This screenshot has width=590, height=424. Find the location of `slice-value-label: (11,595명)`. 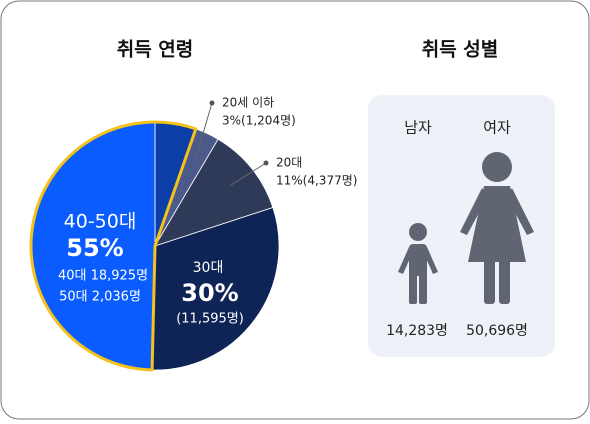

slice-value-label: (11,595명) is located at coordinates (210, 319).